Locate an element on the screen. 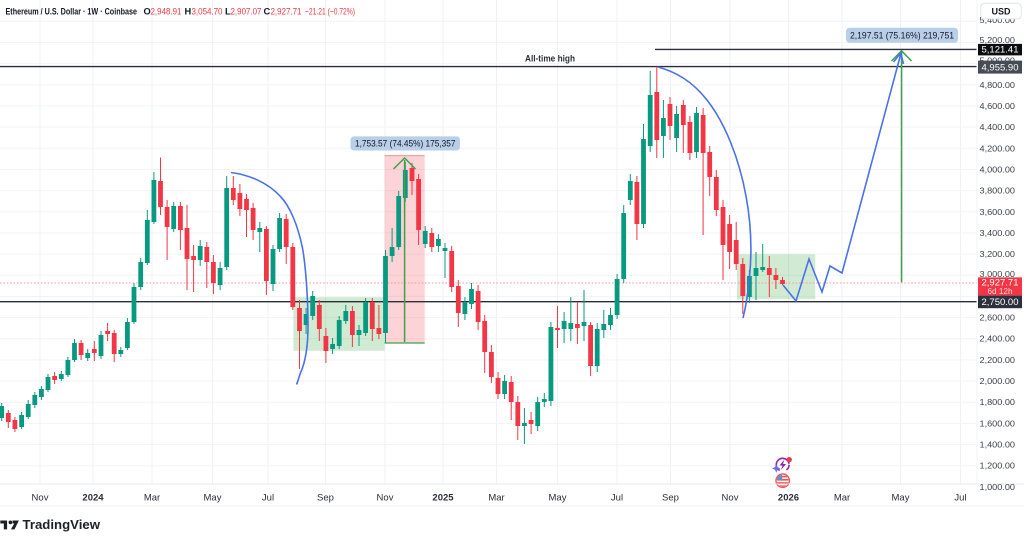  svg-text: TradingView is located at coordinates (62, 524).